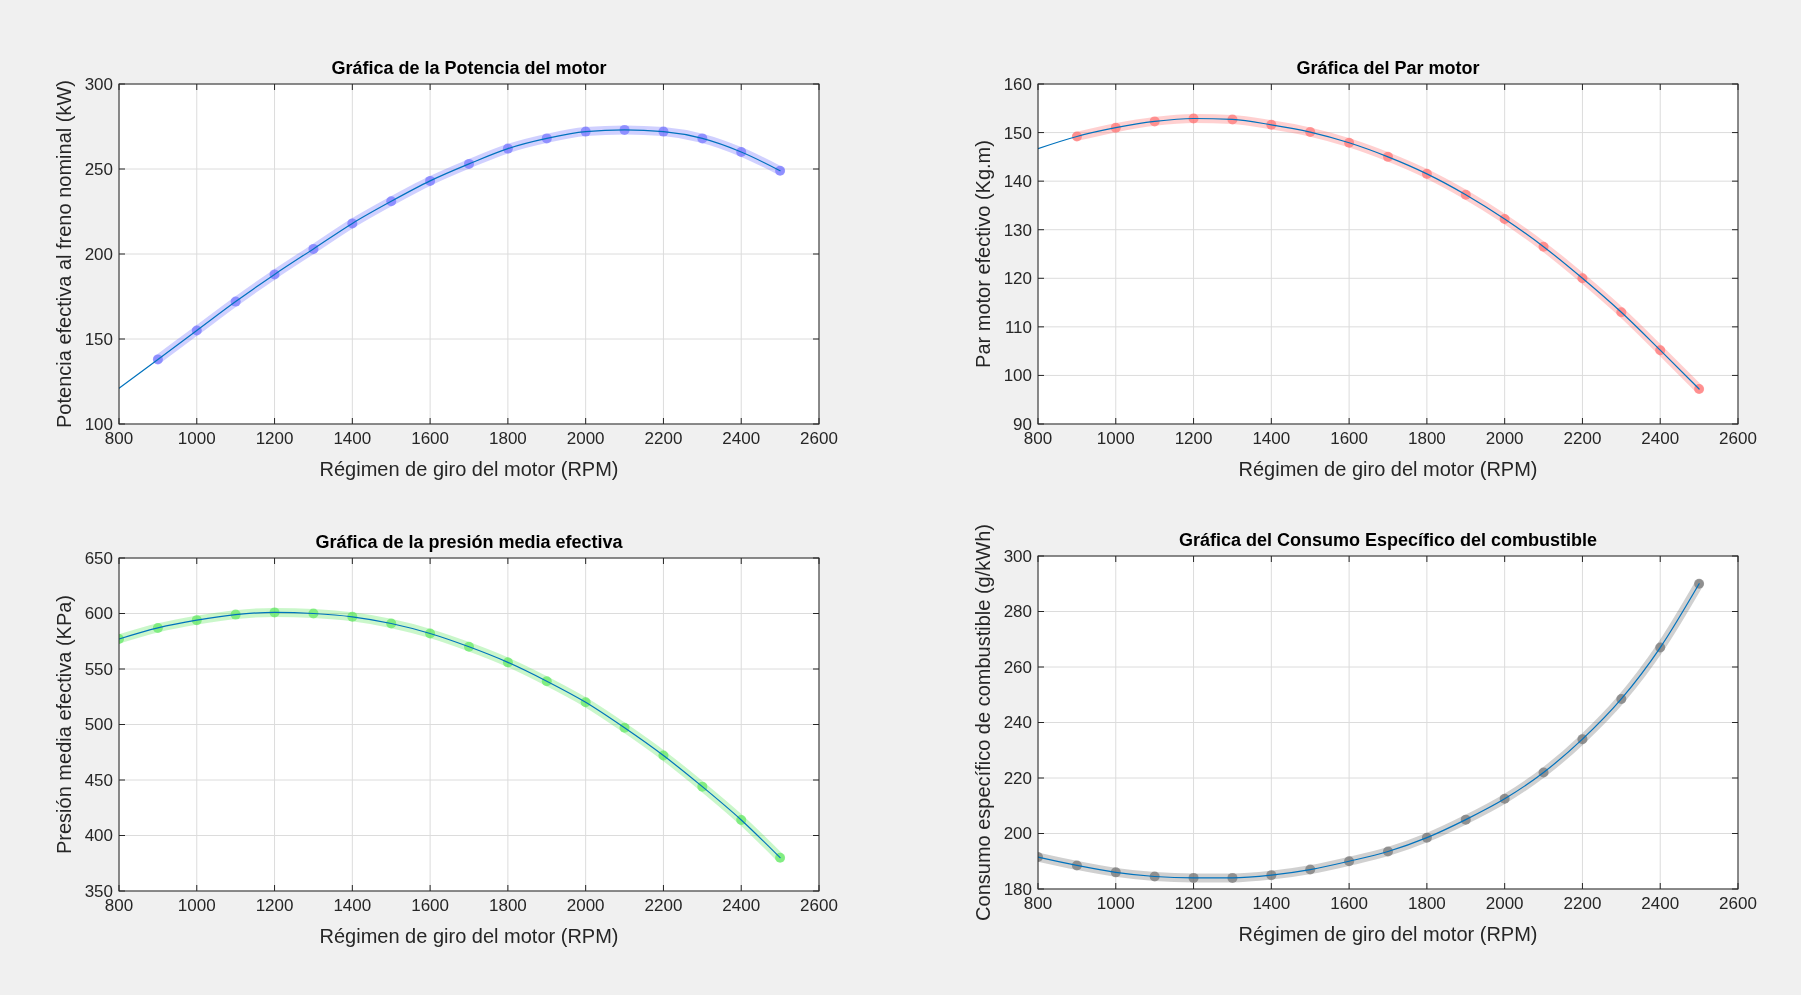  What do you see at coordinates (64, 254) in the screenshot?
I see `y-axis-title: Potencia efectiva al freno nominal (kW)` at bounding box center [64, 254].